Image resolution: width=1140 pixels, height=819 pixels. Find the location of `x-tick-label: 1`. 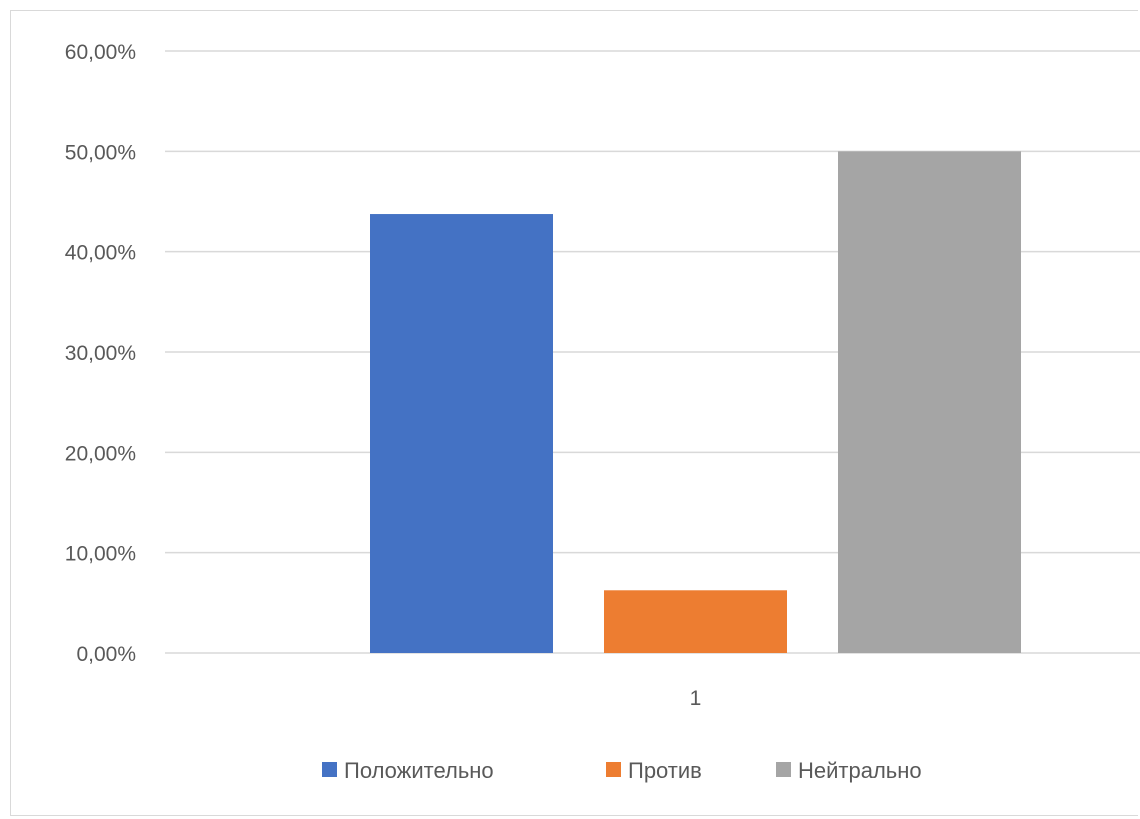

x-tick-label: 1 is located at coordinates (696, 698).